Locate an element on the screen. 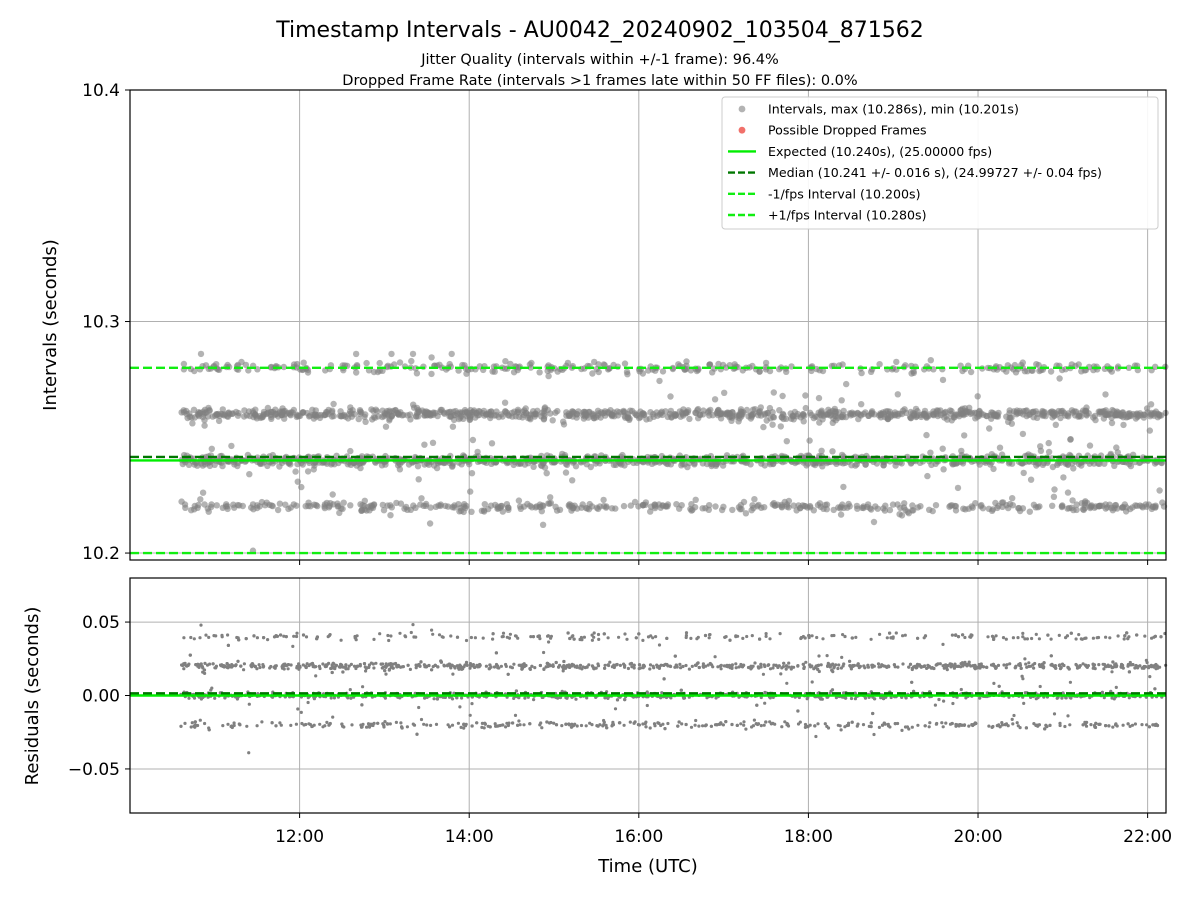 The height and width of the screenshot is (900, 1200). intervals-y-axis-label: Intervals (seconds) is located at coordinates (50, 325).